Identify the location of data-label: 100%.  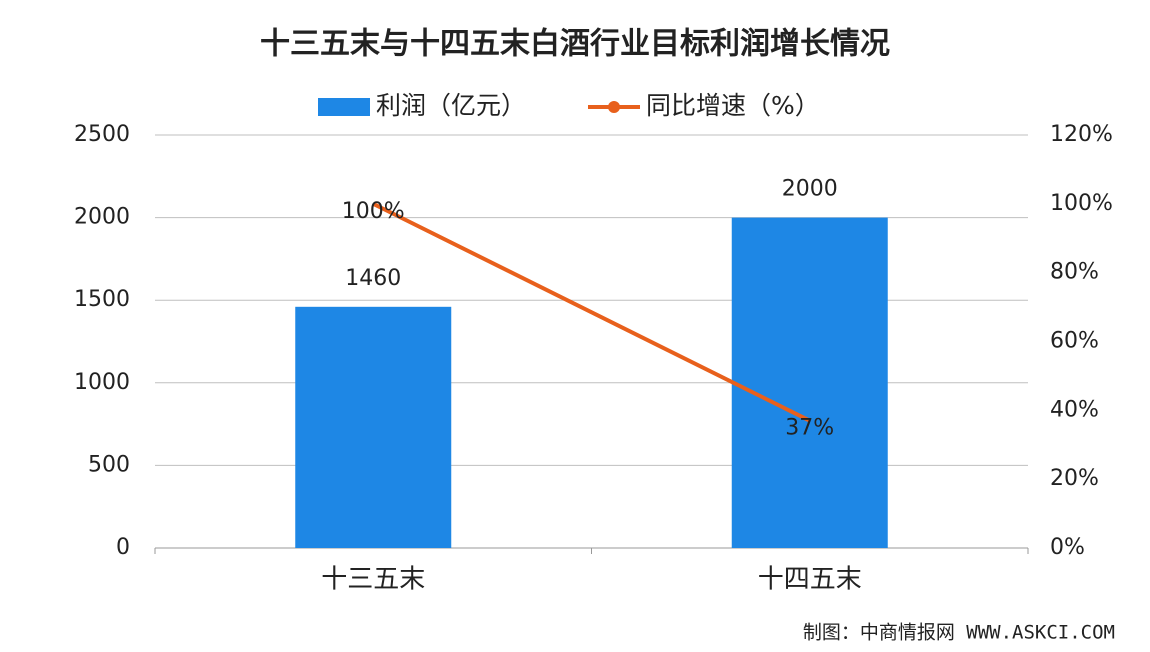
(373, 211).